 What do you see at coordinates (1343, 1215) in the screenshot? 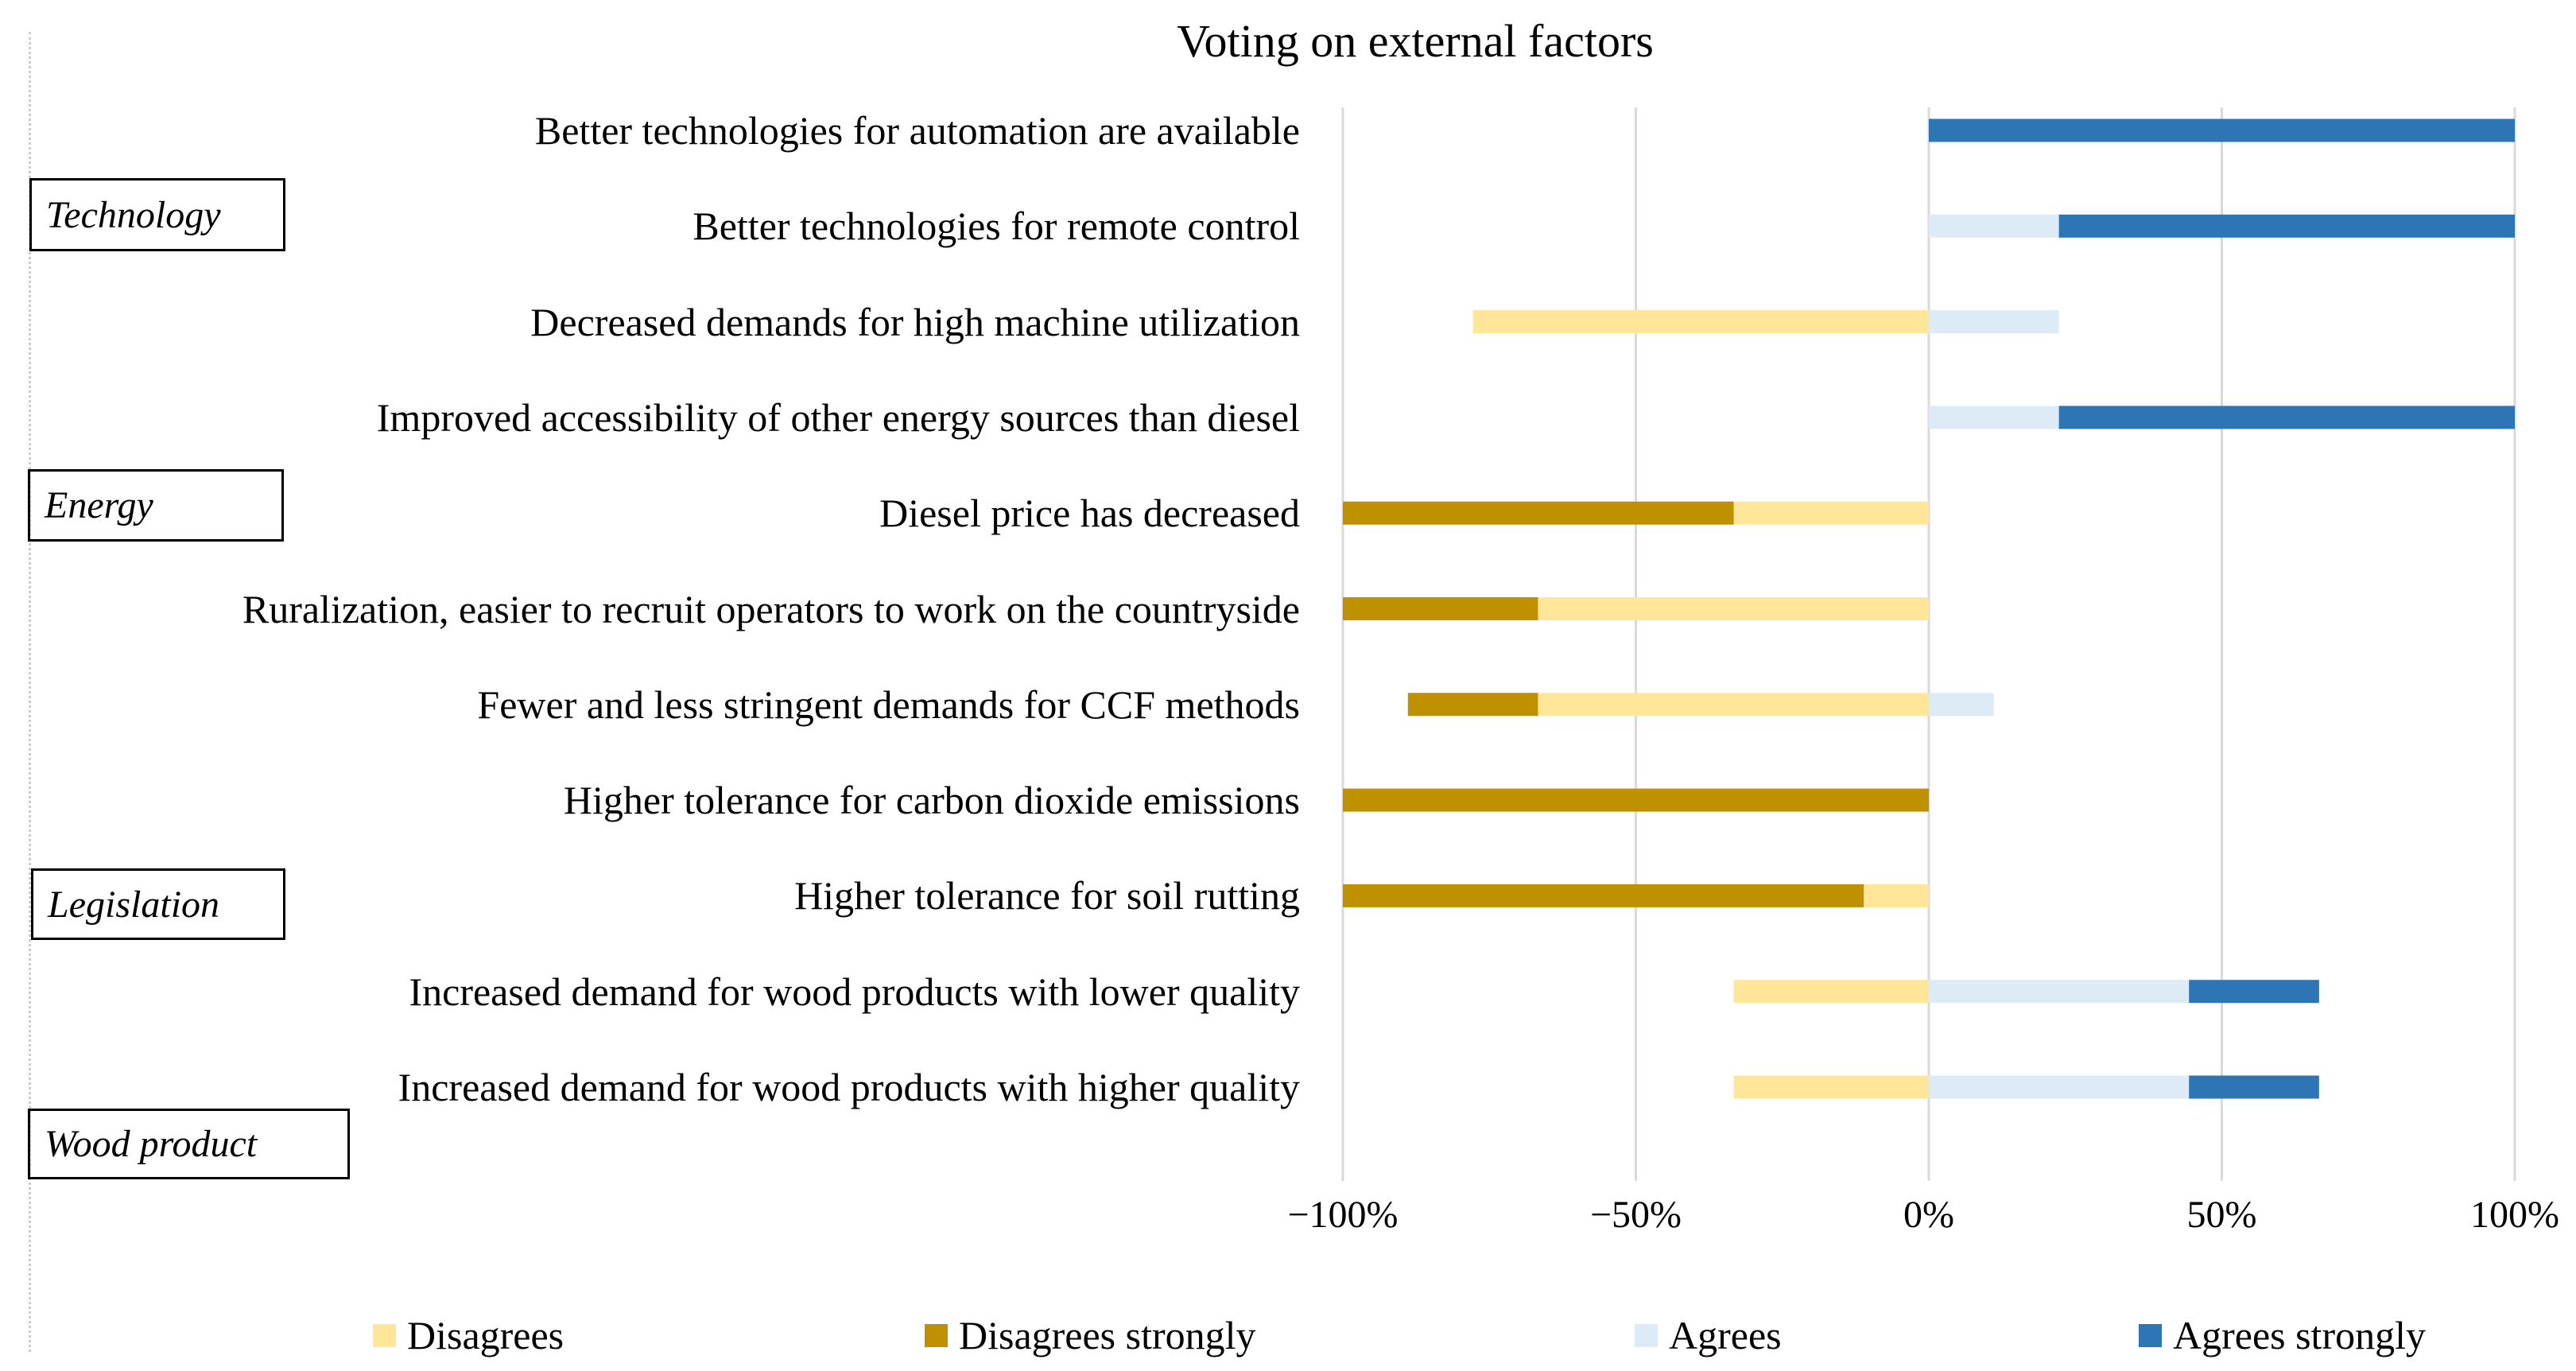
I see `x-tick-label: −100%` at bounding box center [1343, 1215].